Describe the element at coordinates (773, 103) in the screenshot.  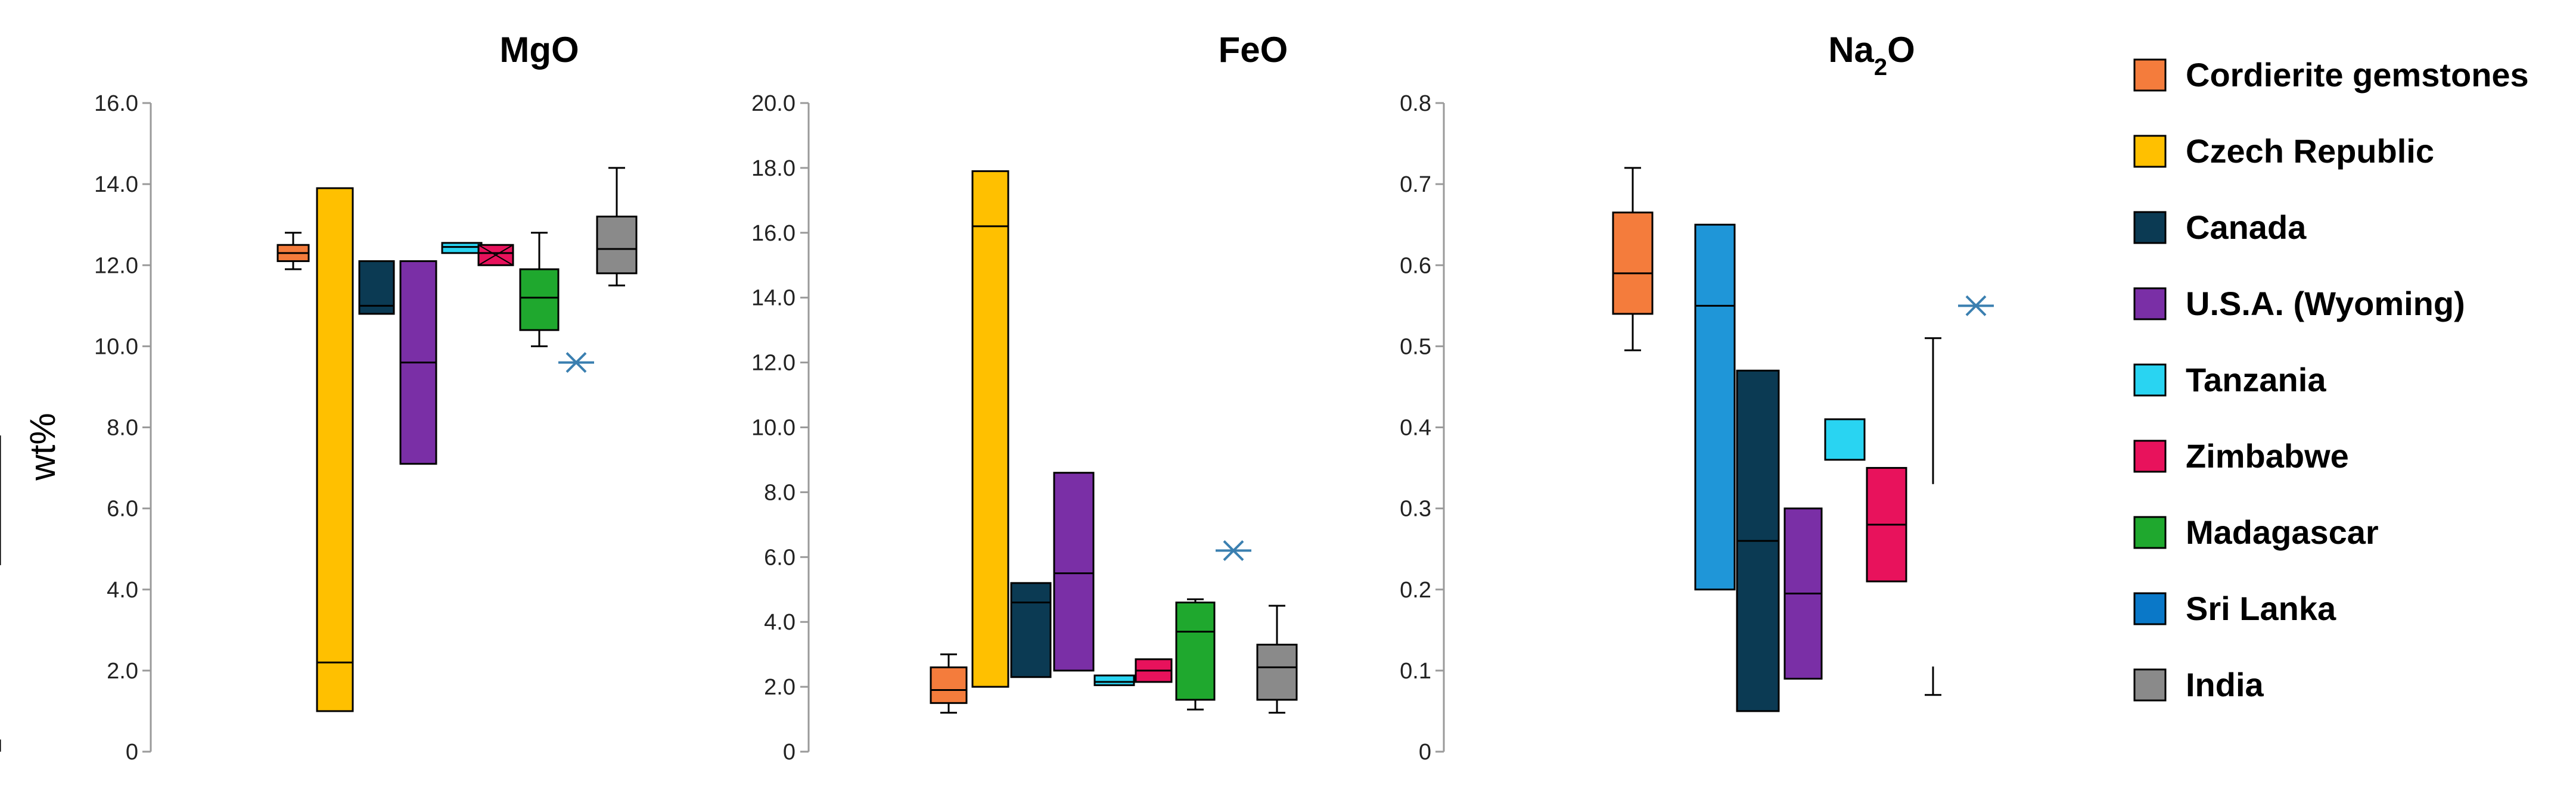
I see `y-tick-label: 20.0` at that location.